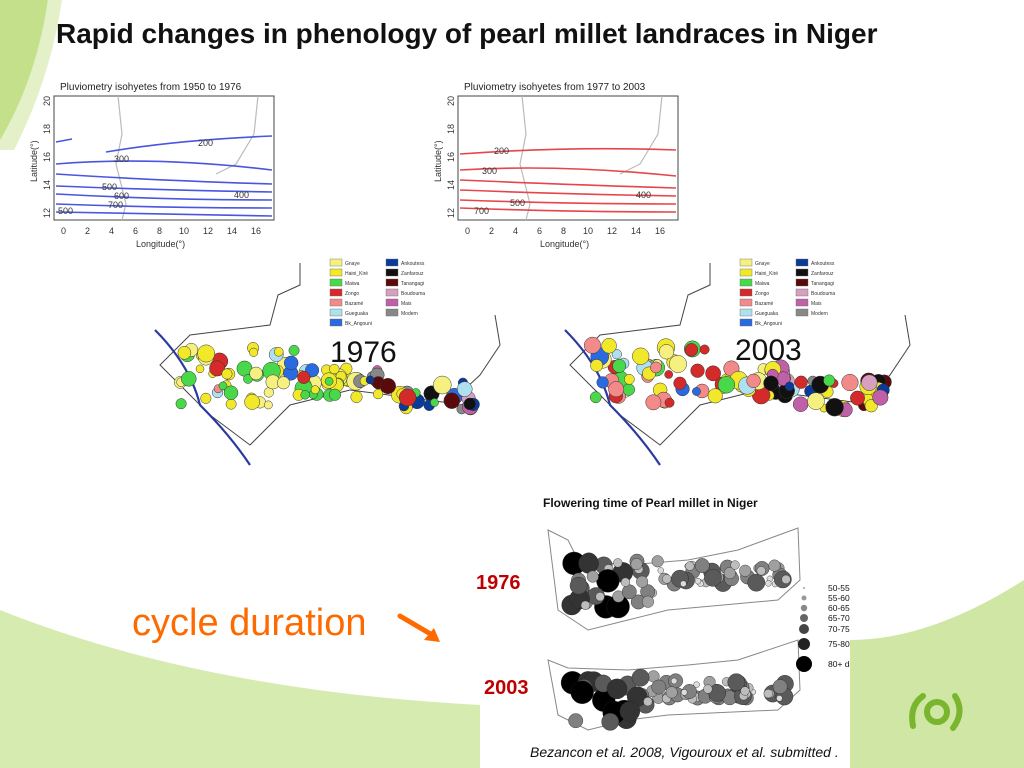 This screenshot has width=1024, height=768. I want to click on niger-river, so click(612, 397).